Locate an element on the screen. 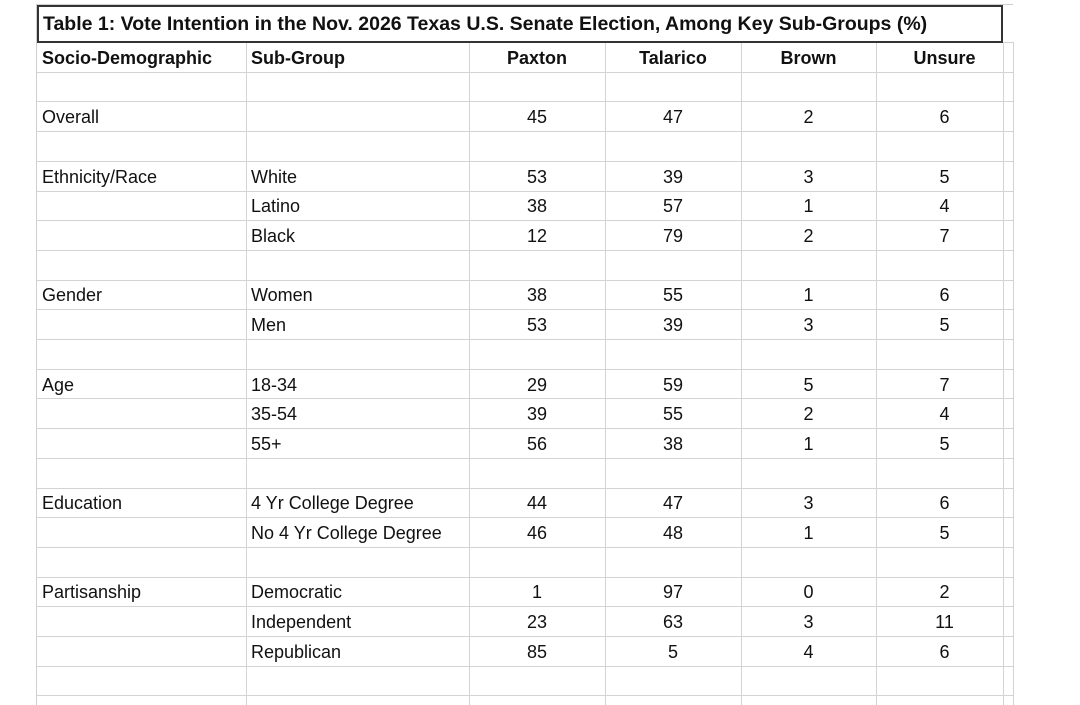 The width and height of the screenshot is (1080, 705). subgroup-label: No 4 Yr College Degree is located at coordinates (346, 533).